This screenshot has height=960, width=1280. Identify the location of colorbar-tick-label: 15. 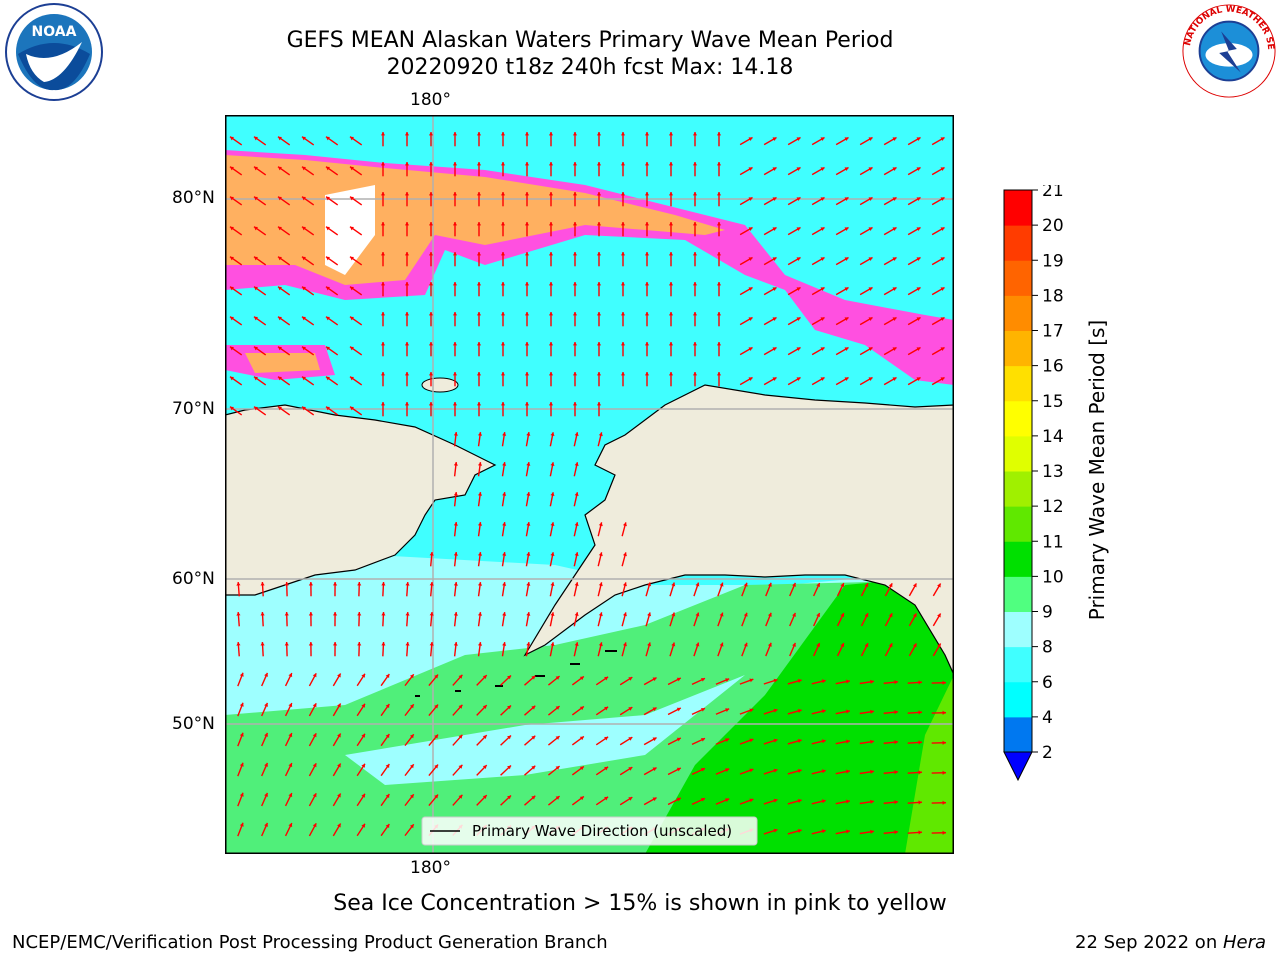
(1053, 402).